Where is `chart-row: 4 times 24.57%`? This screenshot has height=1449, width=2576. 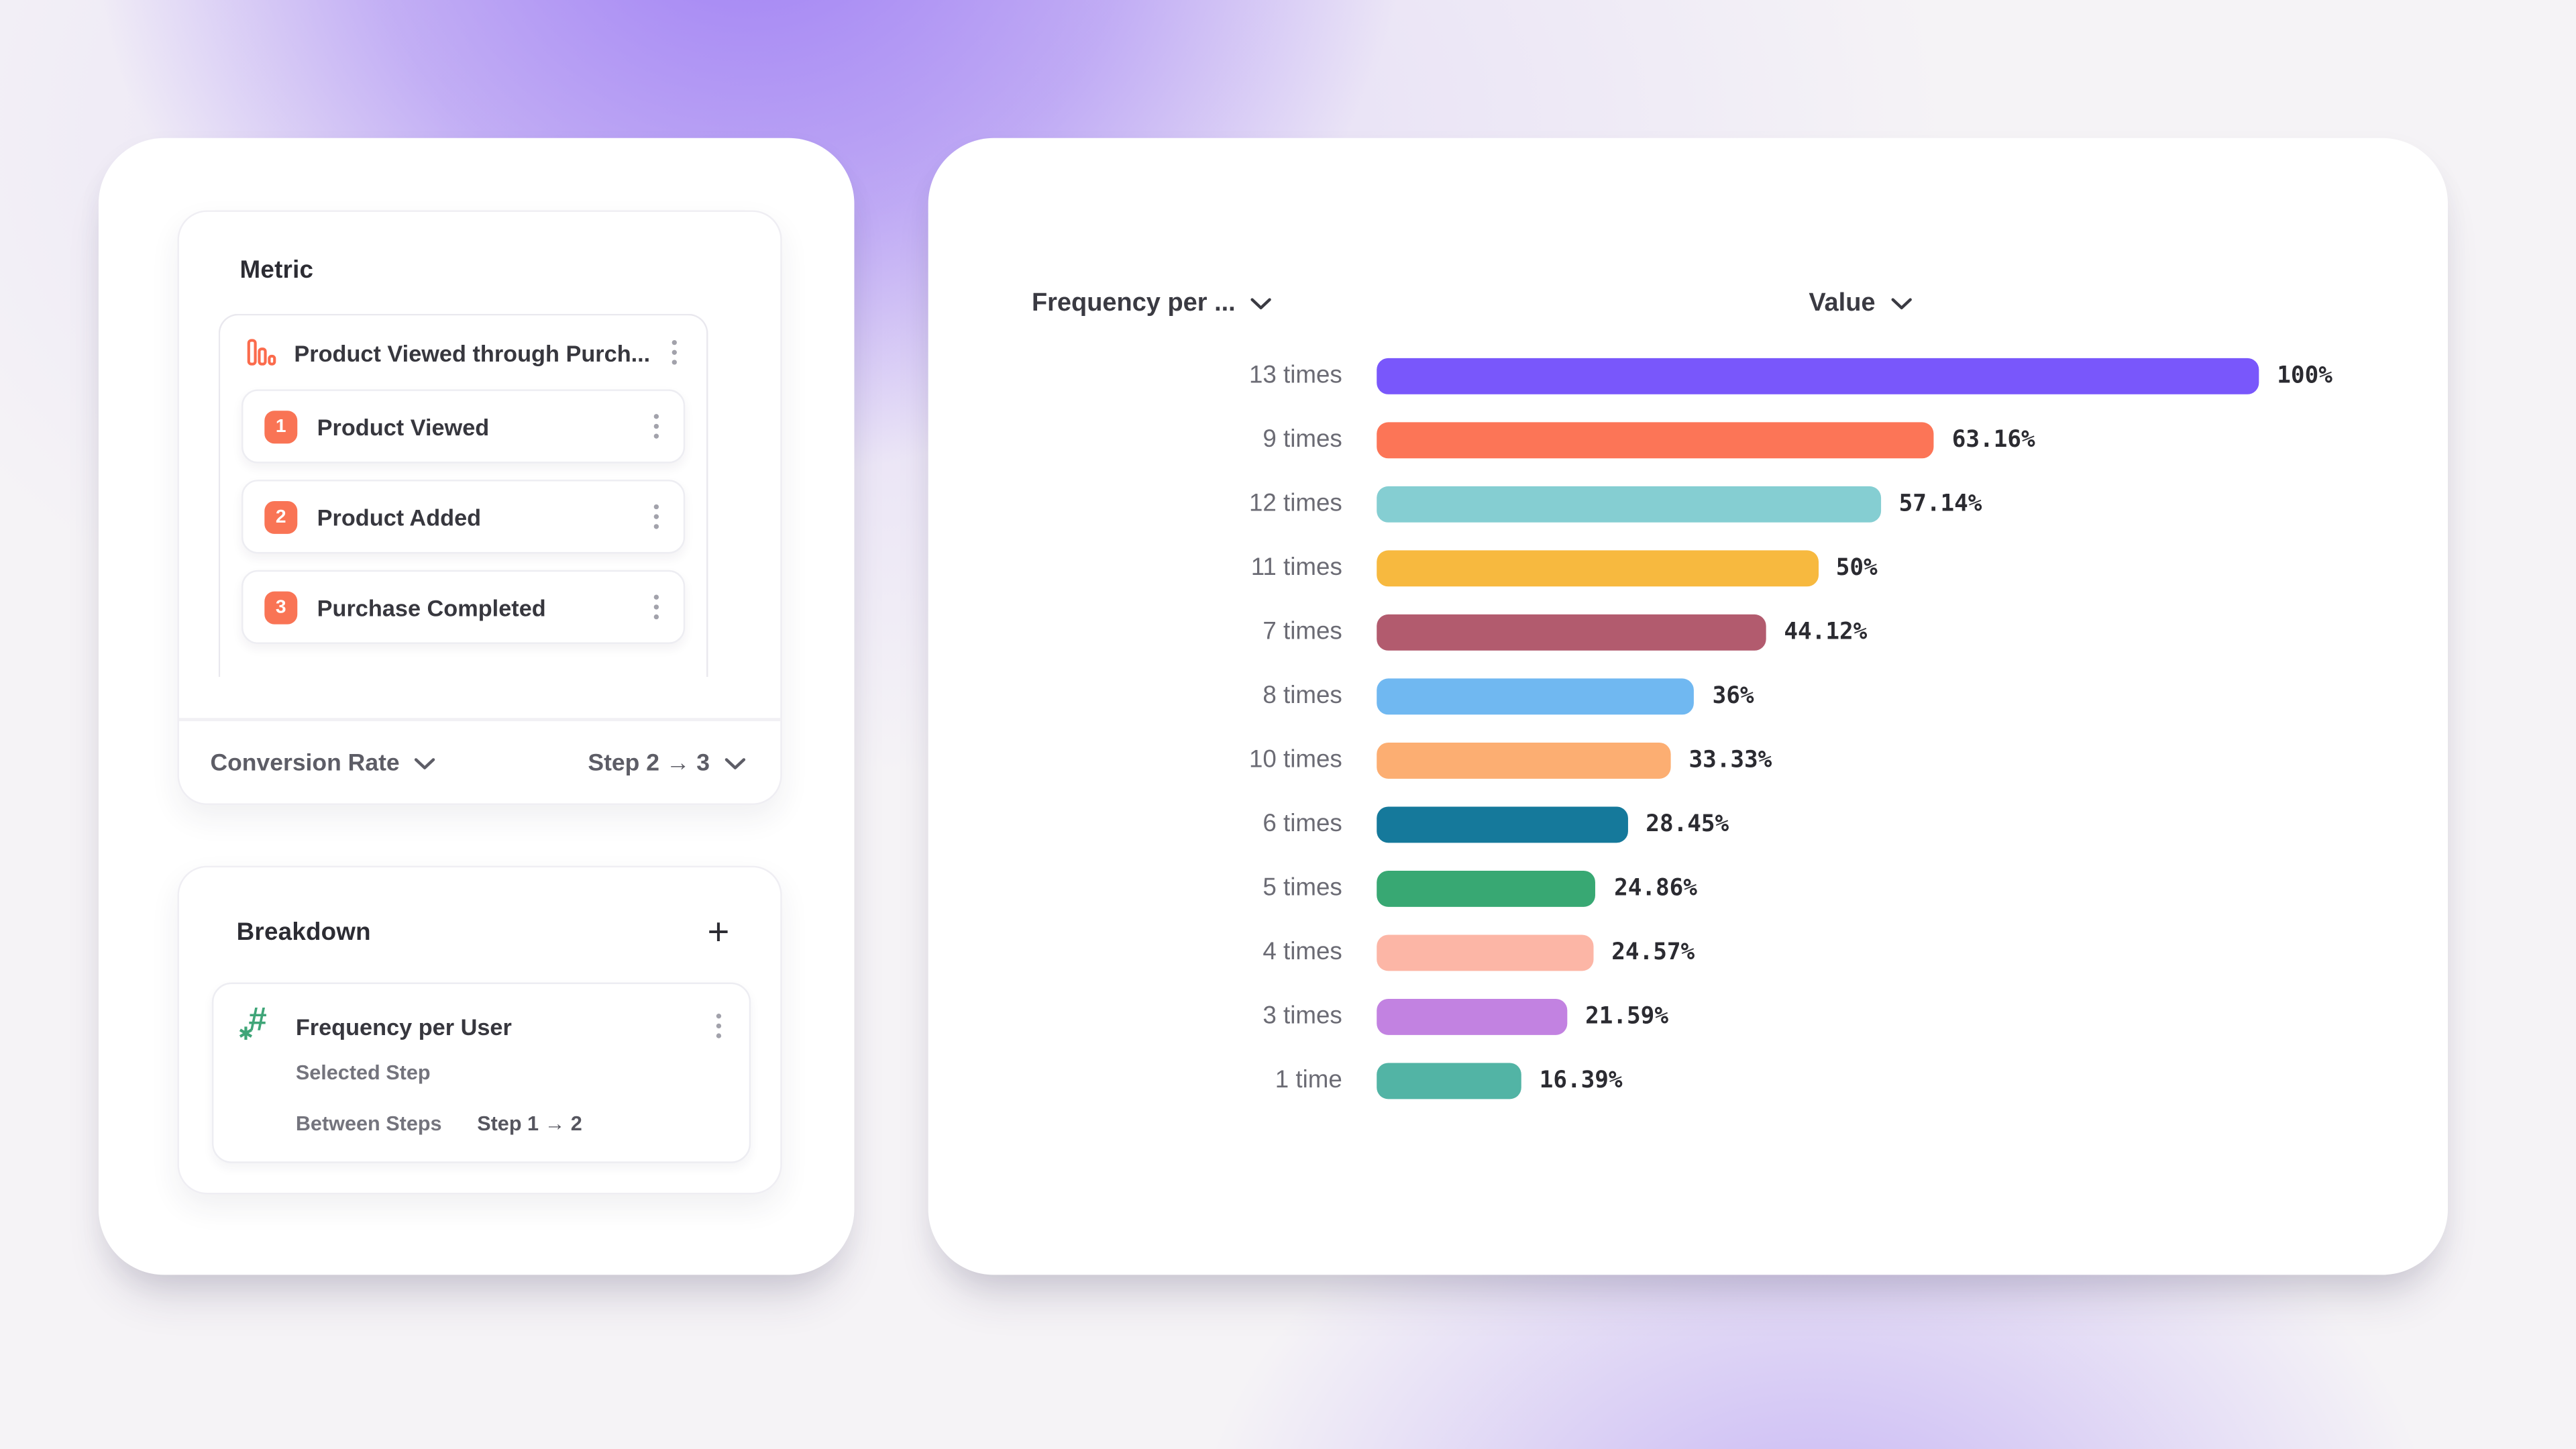 chart-row: 4 times 24.57% is located at coordinates (1688, 952).